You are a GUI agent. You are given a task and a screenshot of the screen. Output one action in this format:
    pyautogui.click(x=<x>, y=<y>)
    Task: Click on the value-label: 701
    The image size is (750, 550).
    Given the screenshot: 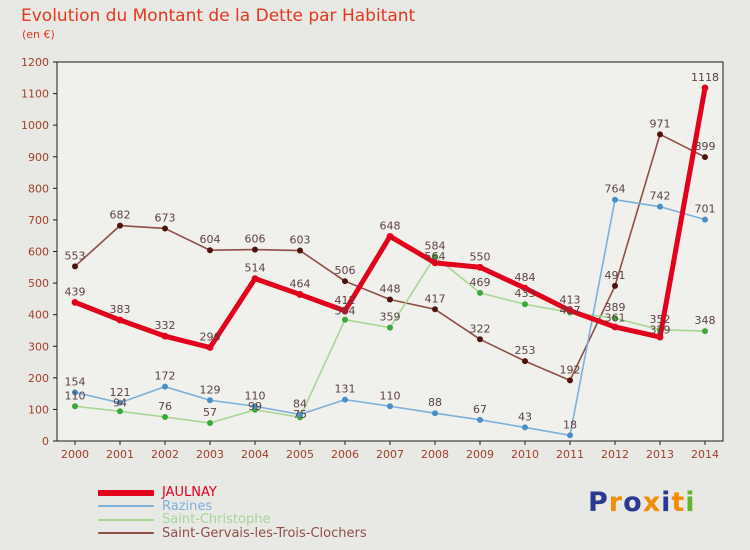 What is the action you would take?
    pyautogui.click(x=705, y=209)
    